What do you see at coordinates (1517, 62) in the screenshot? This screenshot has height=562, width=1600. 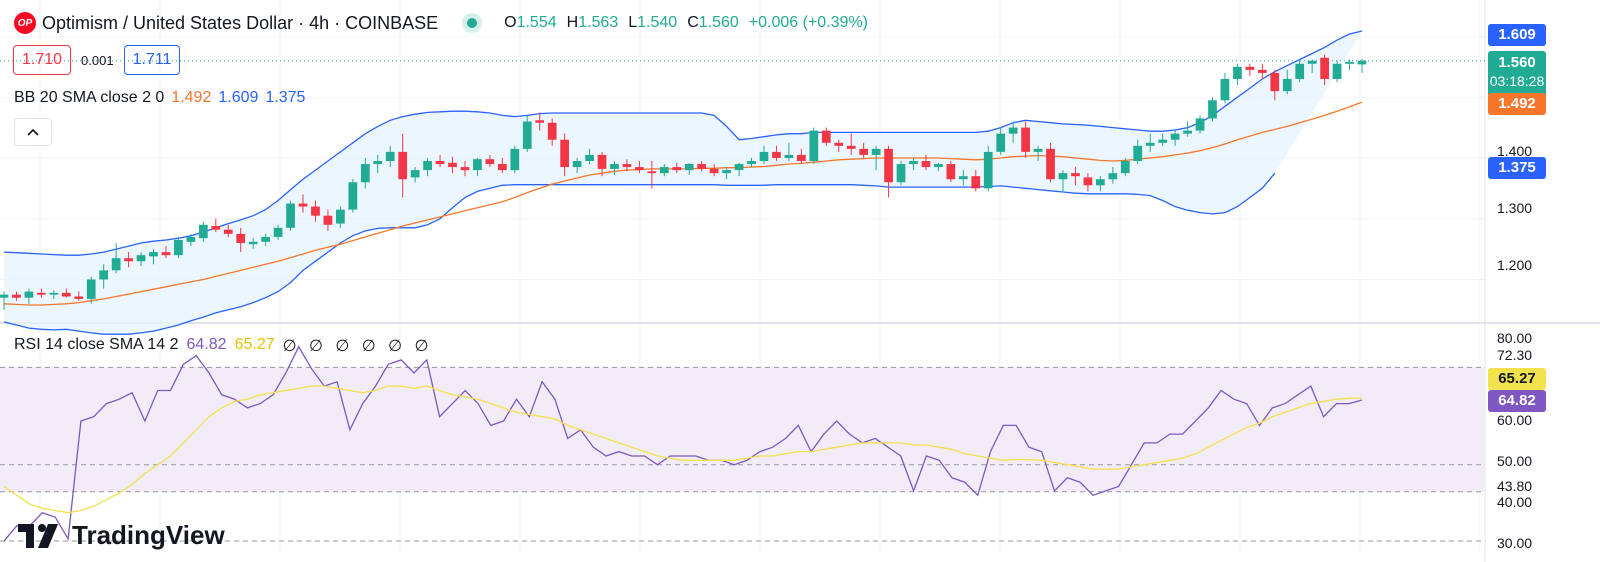 I see `last-price-value: 1.560` at bounding box center [1517, 62].